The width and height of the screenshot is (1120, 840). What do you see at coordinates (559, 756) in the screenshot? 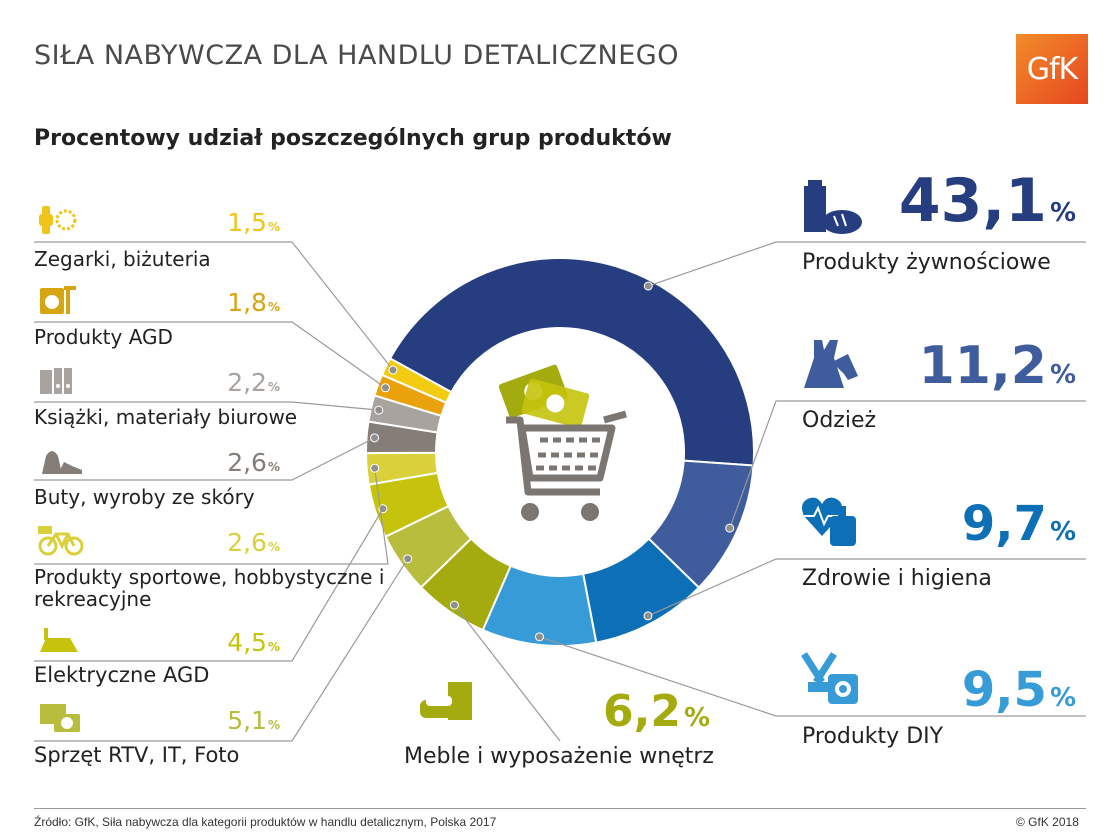
I see `label-furniture: Meble i wyposażenie wnętrz` at bounding box center [559, 756].